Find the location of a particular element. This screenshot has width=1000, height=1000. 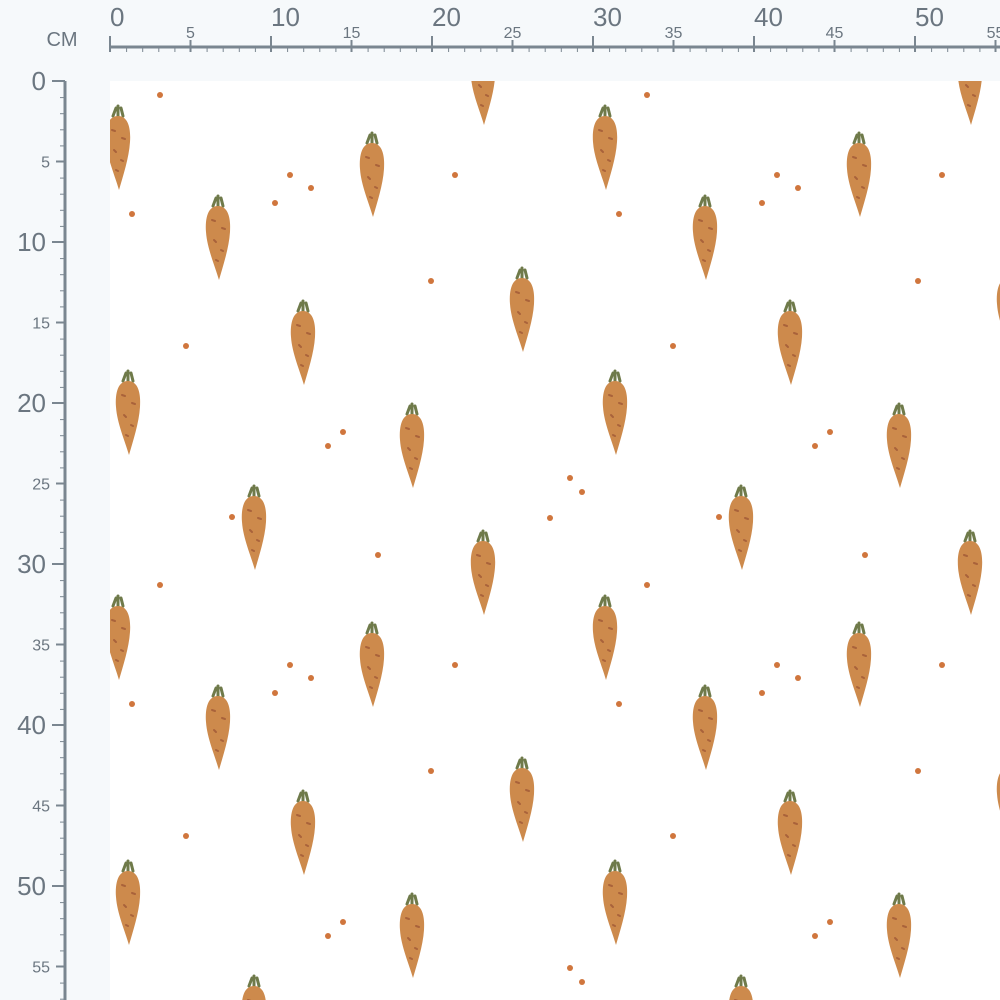

top-tick-label: 40 is located at coordinates (768, 17).